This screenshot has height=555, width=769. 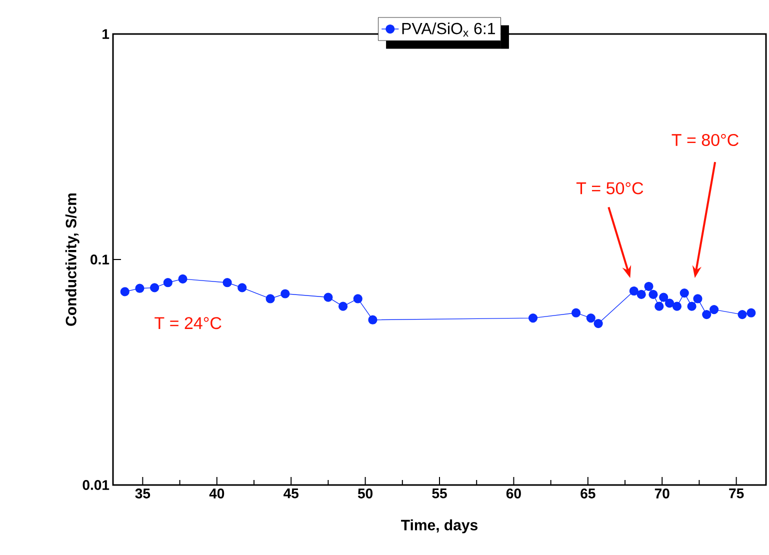 What do you see at coordinates (439, 493) in the screenshot?
I see `x-tick-label: 55` at bounding box center [439, 493].